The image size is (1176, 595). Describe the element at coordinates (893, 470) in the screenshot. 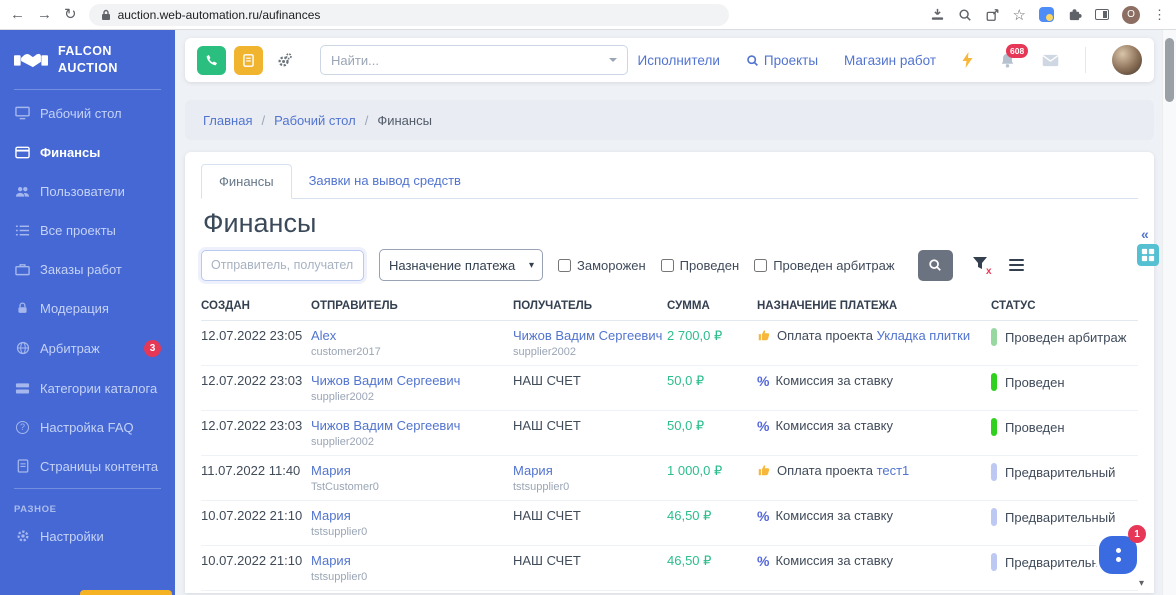

I see `project-link: тест1` at that location.